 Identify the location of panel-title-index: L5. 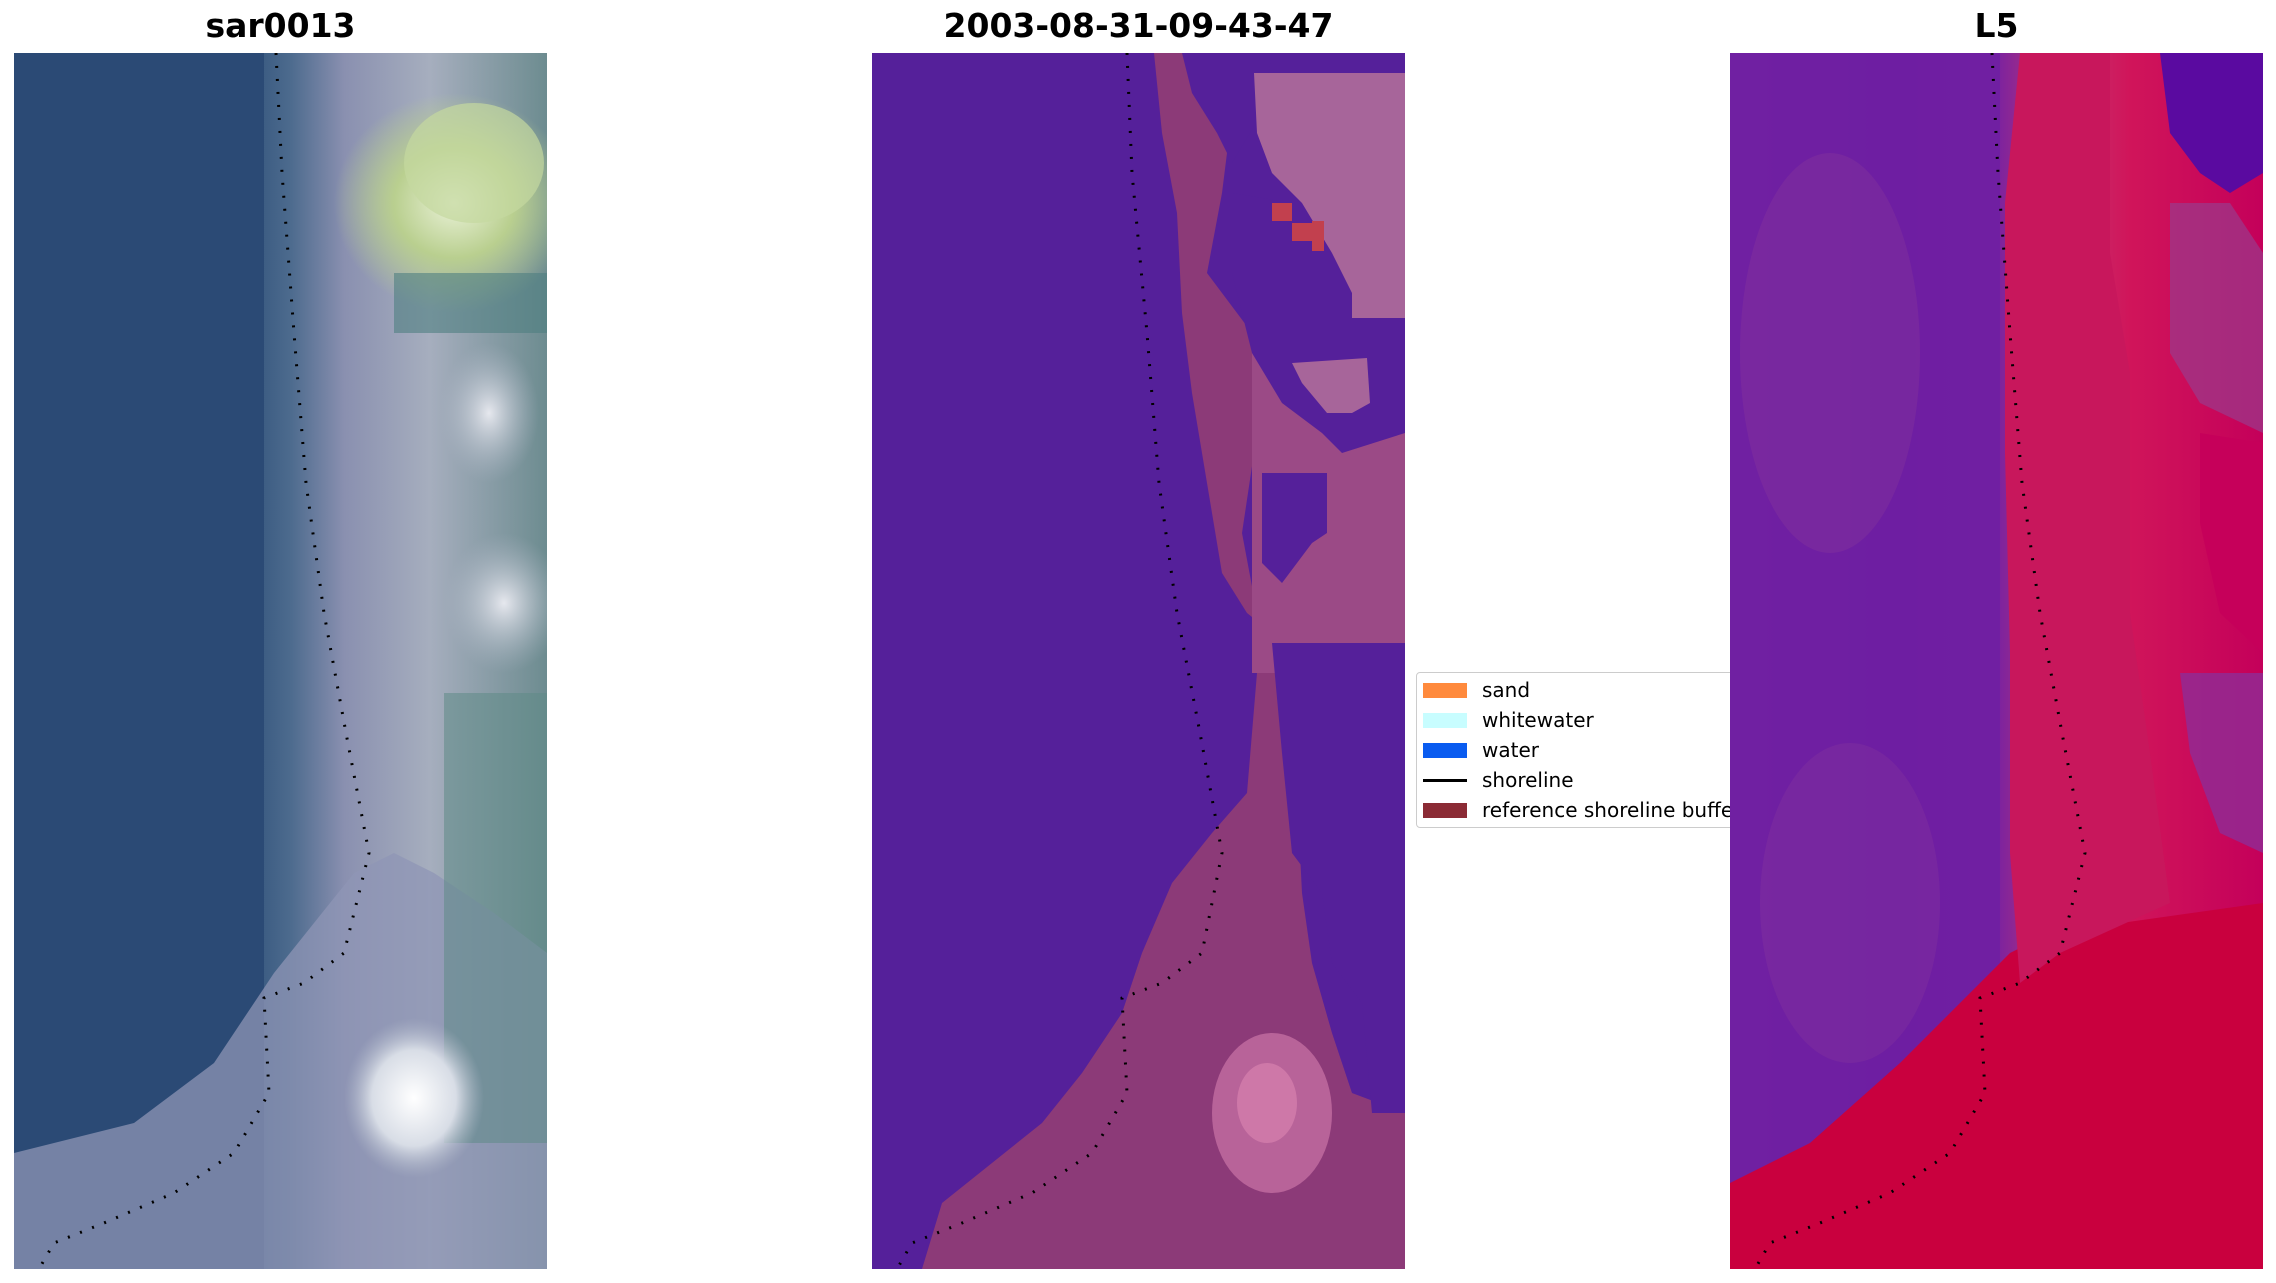
(1996, 25).